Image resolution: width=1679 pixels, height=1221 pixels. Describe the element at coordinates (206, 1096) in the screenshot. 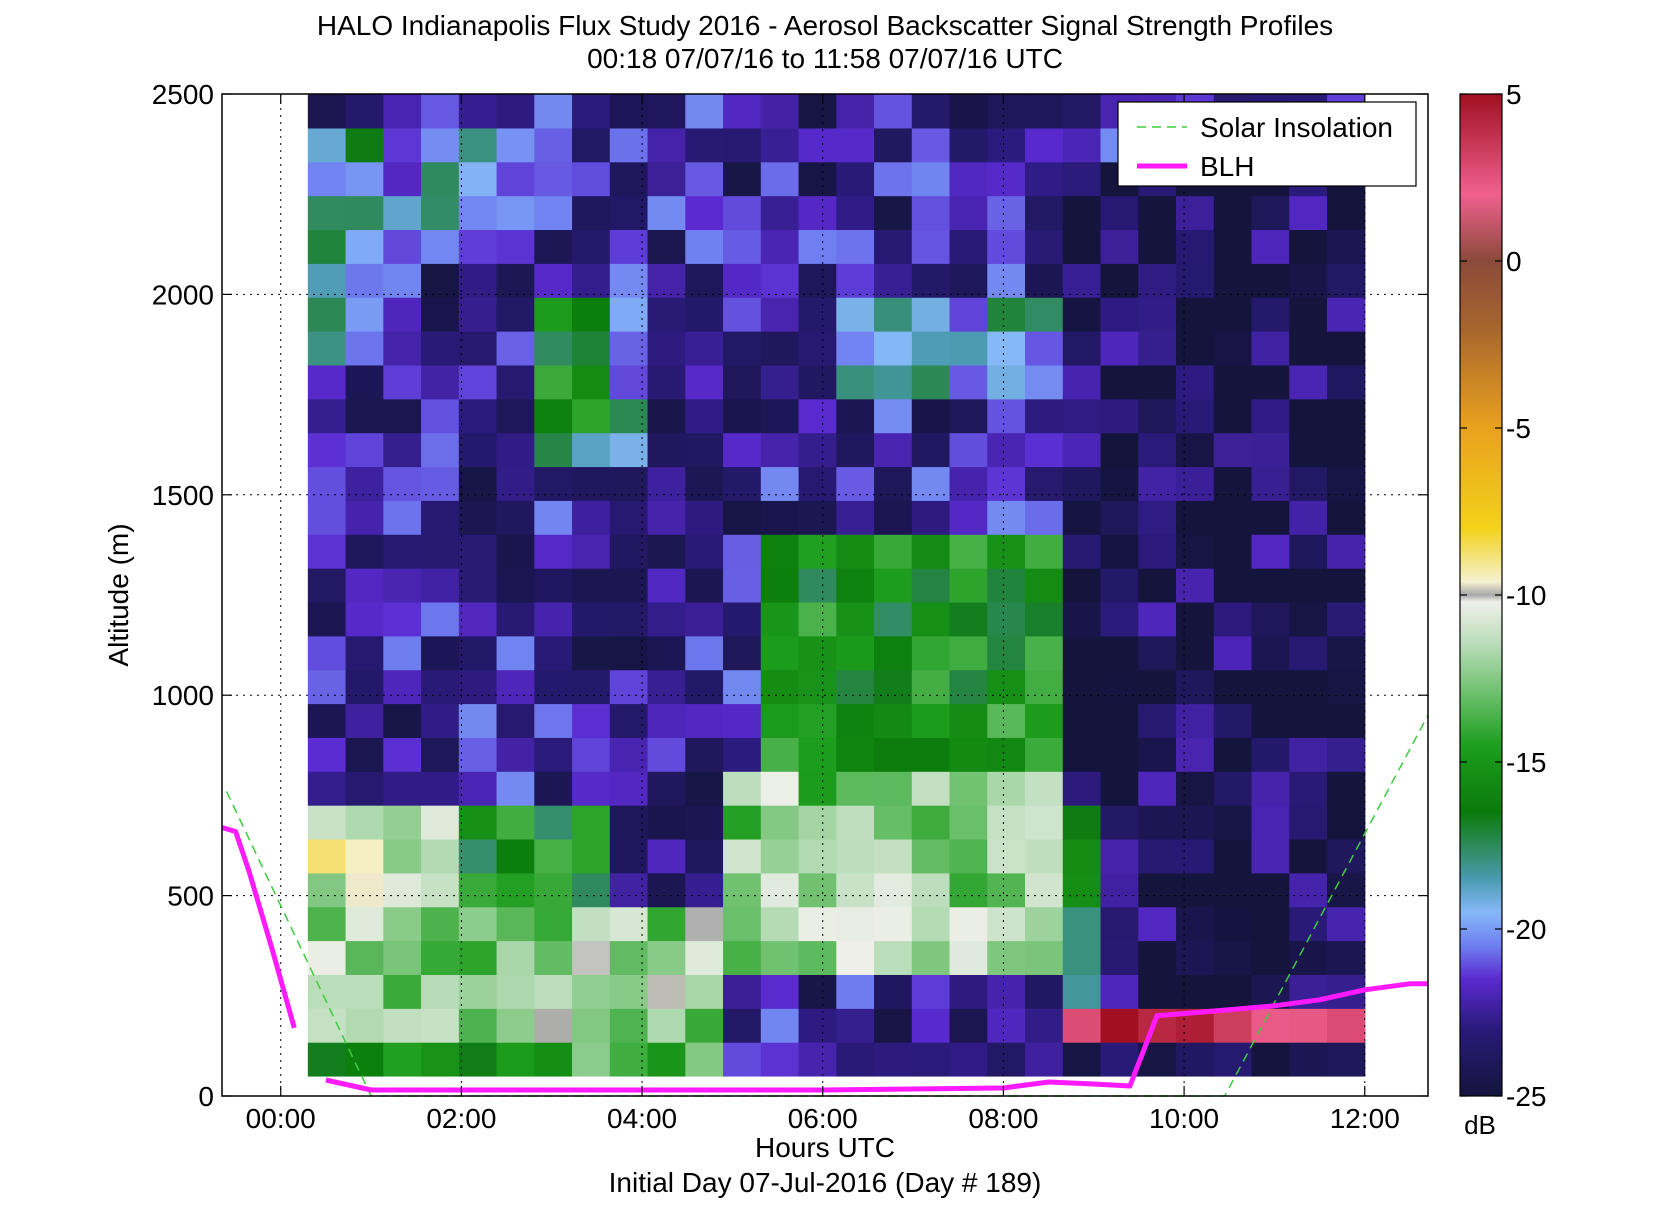

I see `y-tick-label: 0` at that location.